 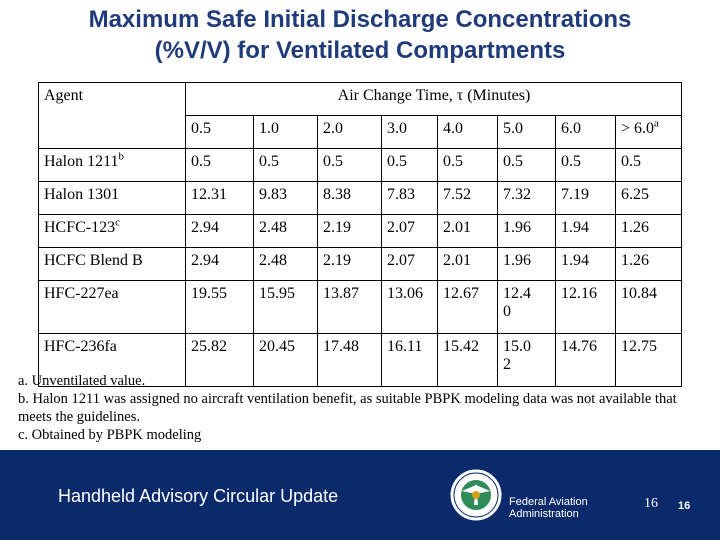 What do you see at coordinates (64, 95) in the screenshot?
I see `agent-header: Agent` at bounding box center [64, 95].